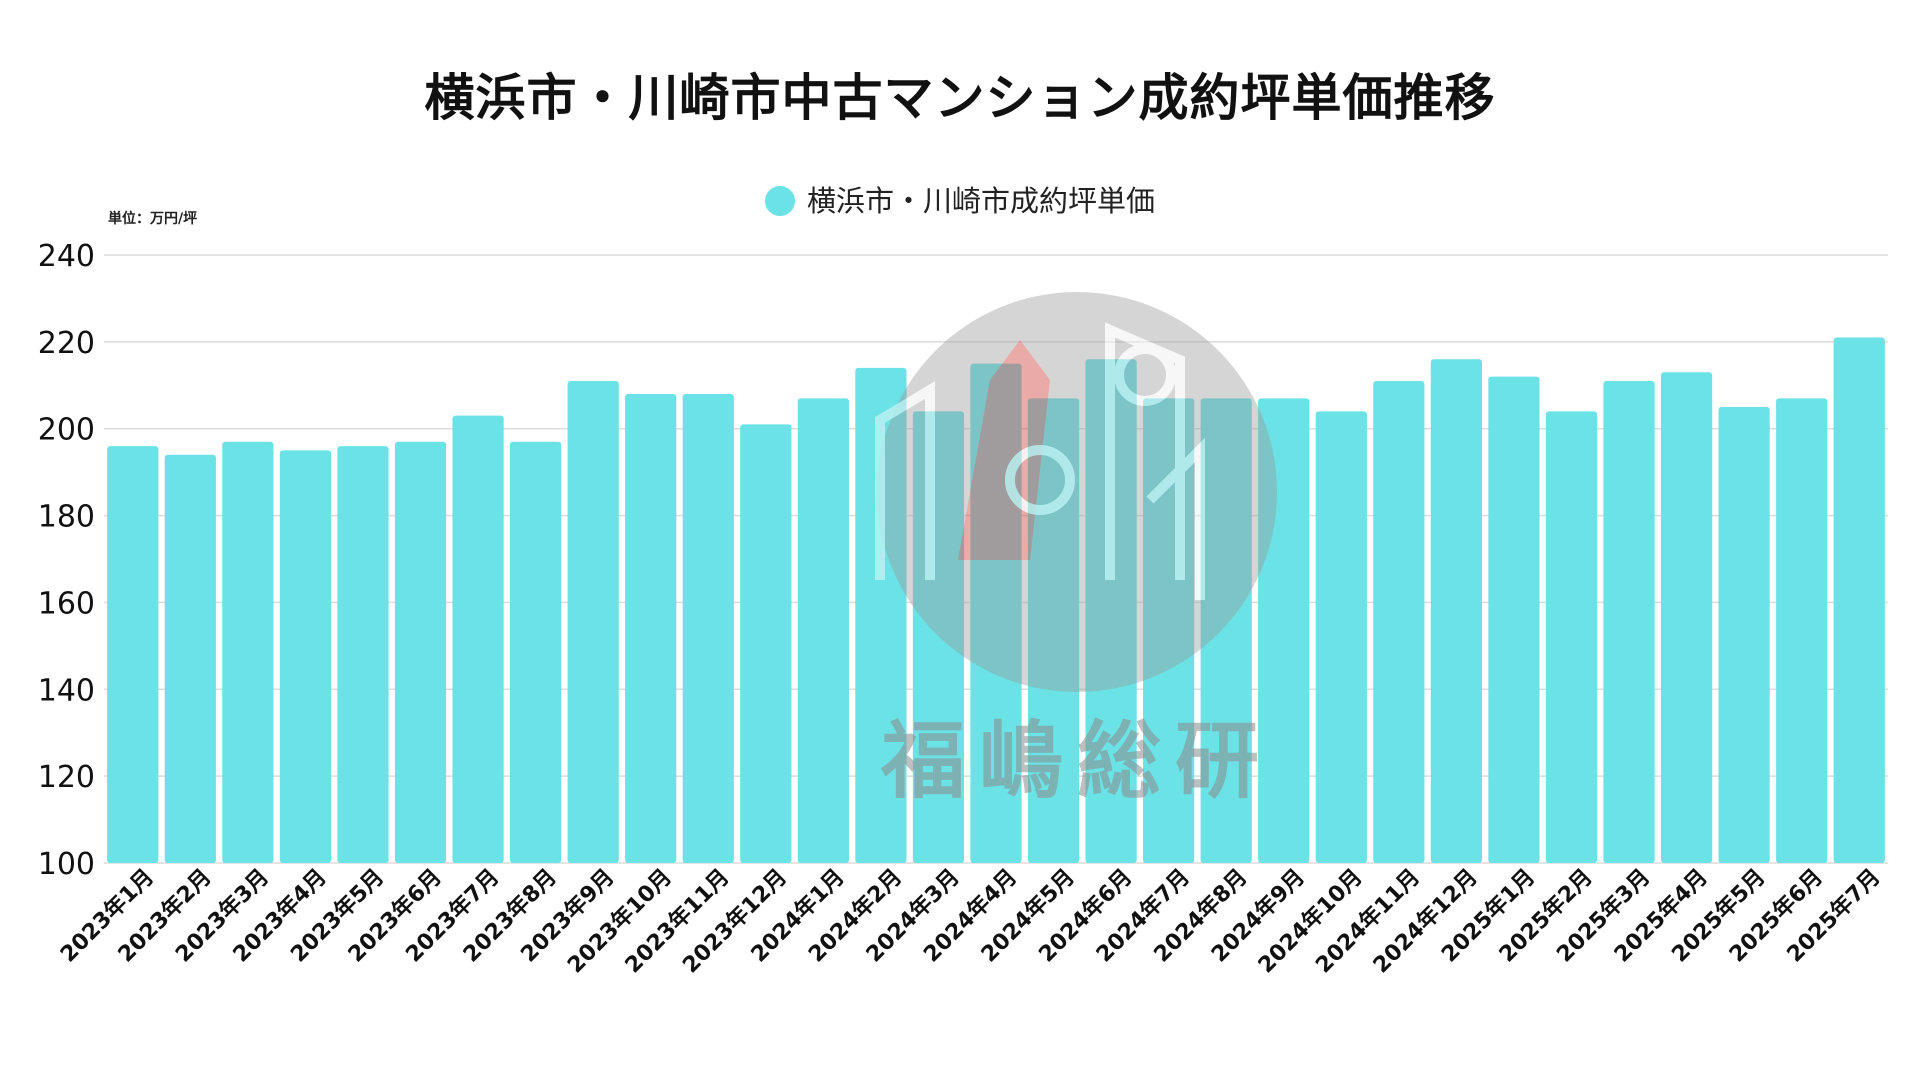 Image resolution: width=1920 pixels, height=1080 pixels. Describe the element at coordinates (66, 517) in the screenshot. I see `y-tick-label: 180` at that location.